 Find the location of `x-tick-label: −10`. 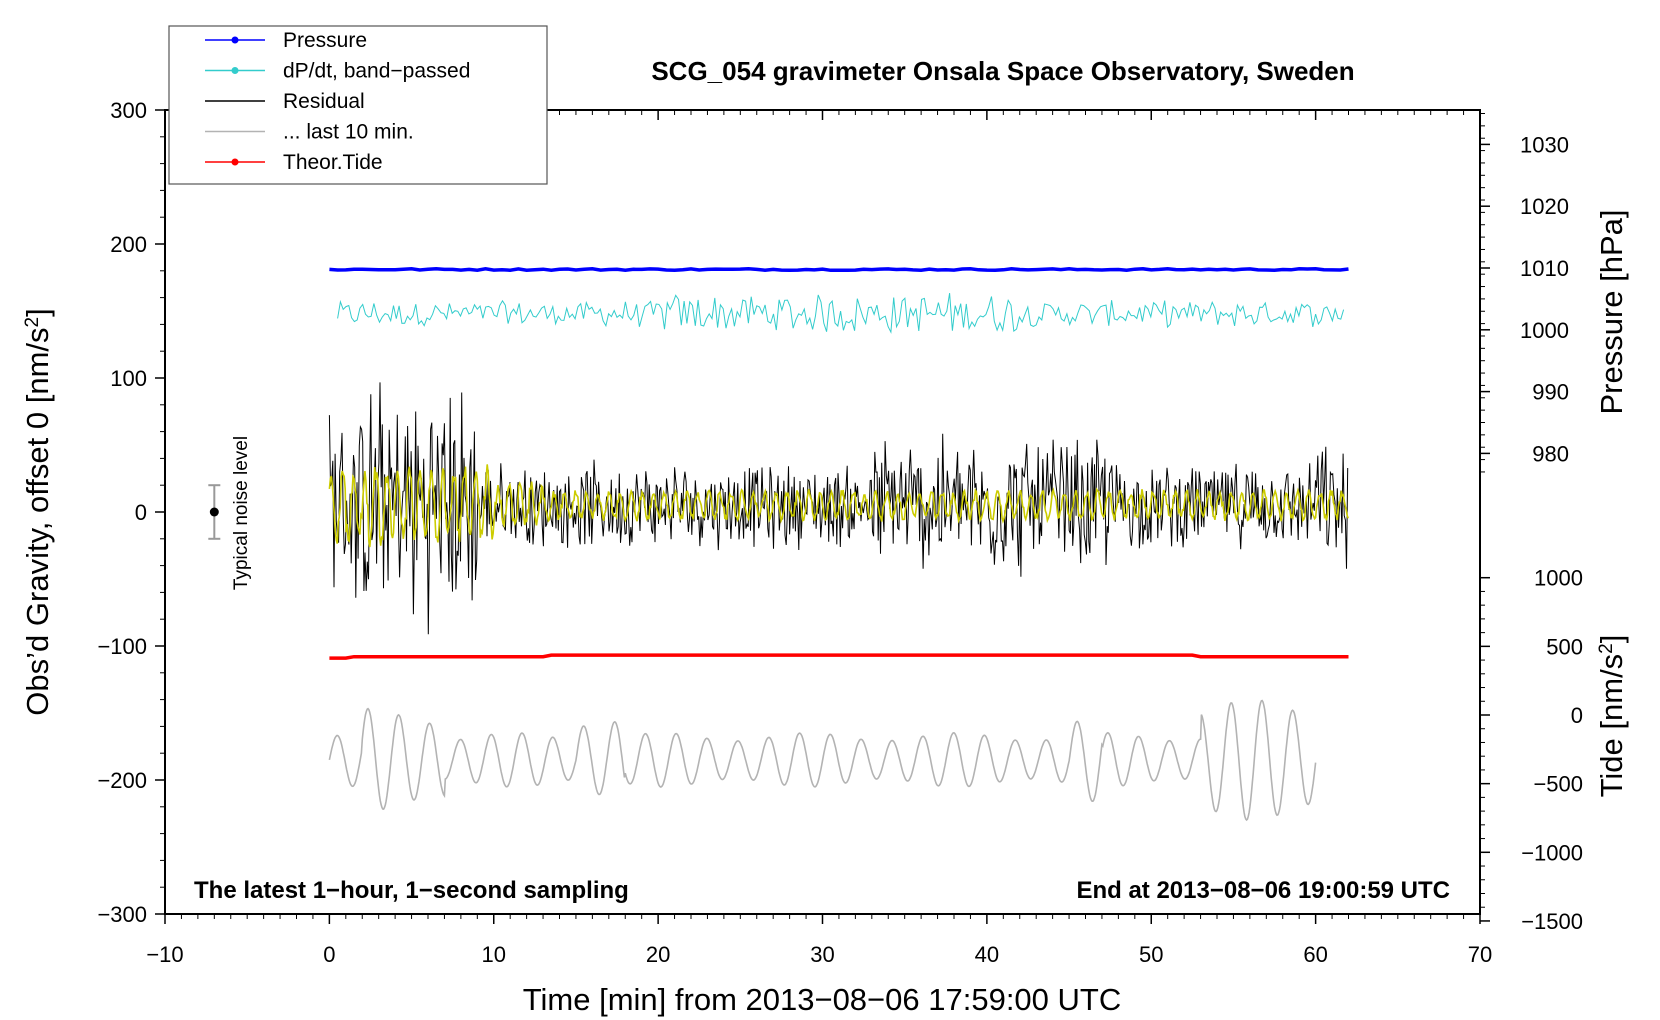

x-tick-label: −10 is located at coordinates (164, 954).